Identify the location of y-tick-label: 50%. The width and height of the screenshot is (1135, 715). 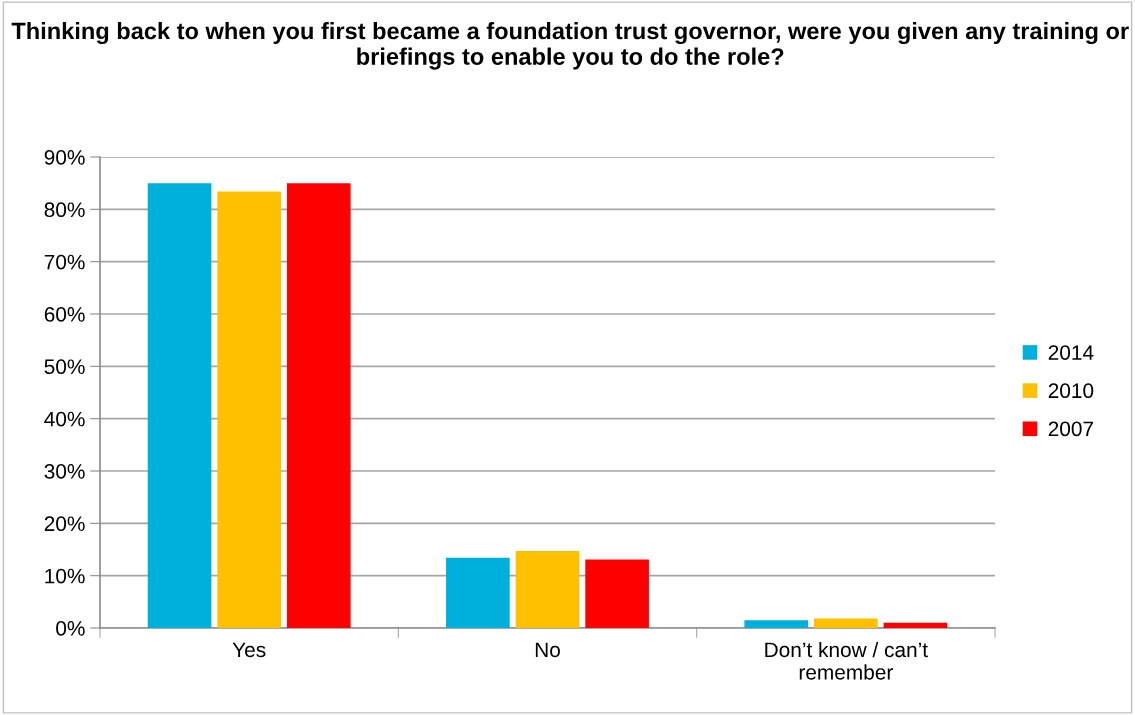
(64, 367).